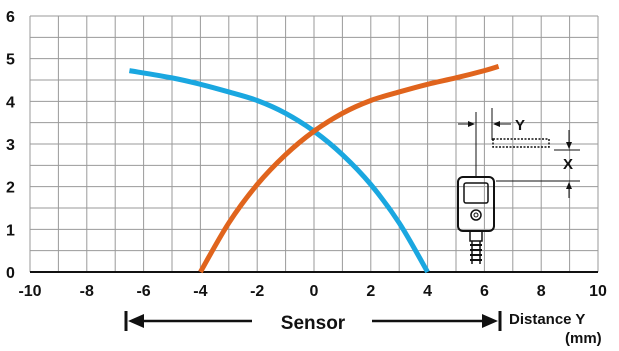  I want to click on unit-label: (mm), so click(583, 338).